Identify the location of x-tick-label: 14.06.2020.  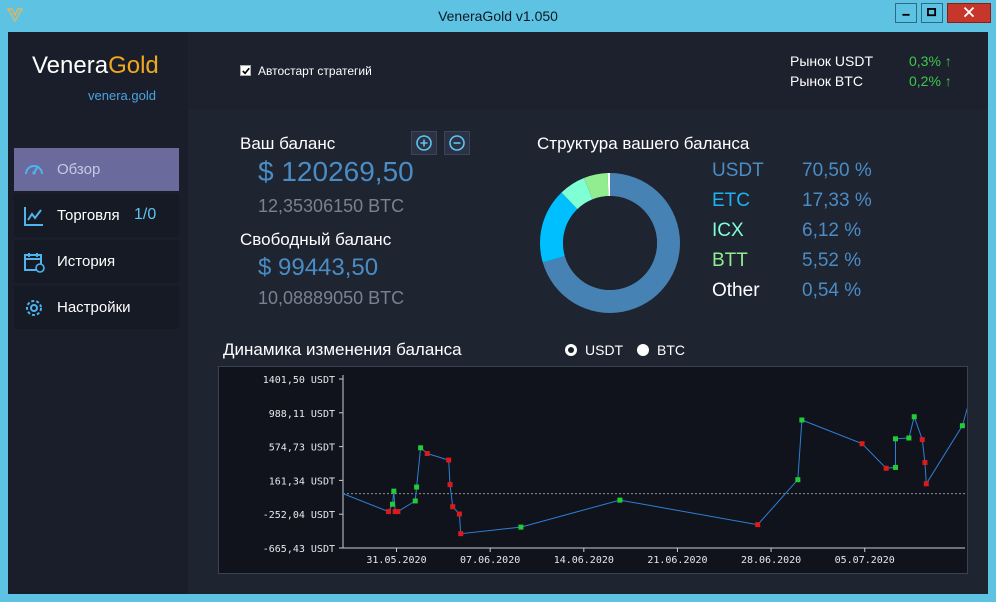
(584, 560).